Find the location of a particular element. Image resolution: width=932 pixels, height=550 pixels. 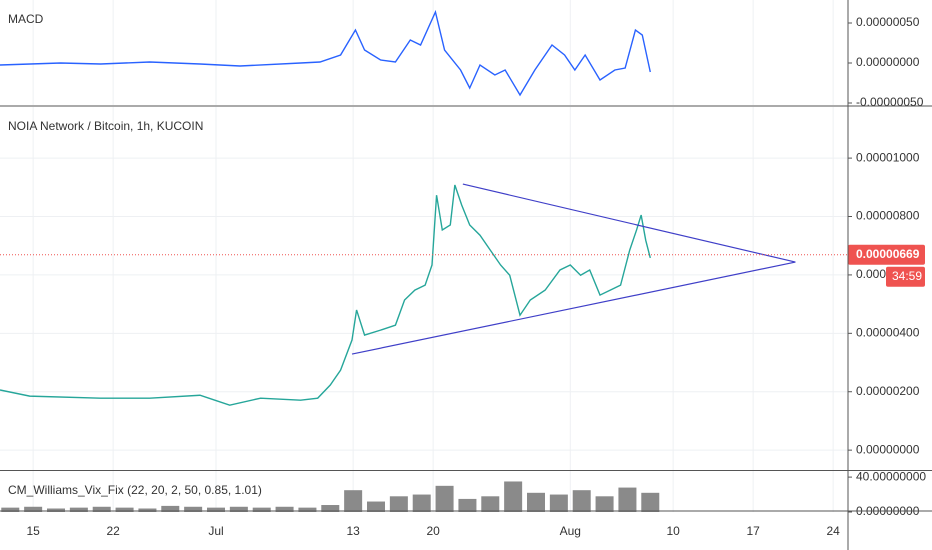

x-tick-label: 20 is located at coordinates (433, 531).